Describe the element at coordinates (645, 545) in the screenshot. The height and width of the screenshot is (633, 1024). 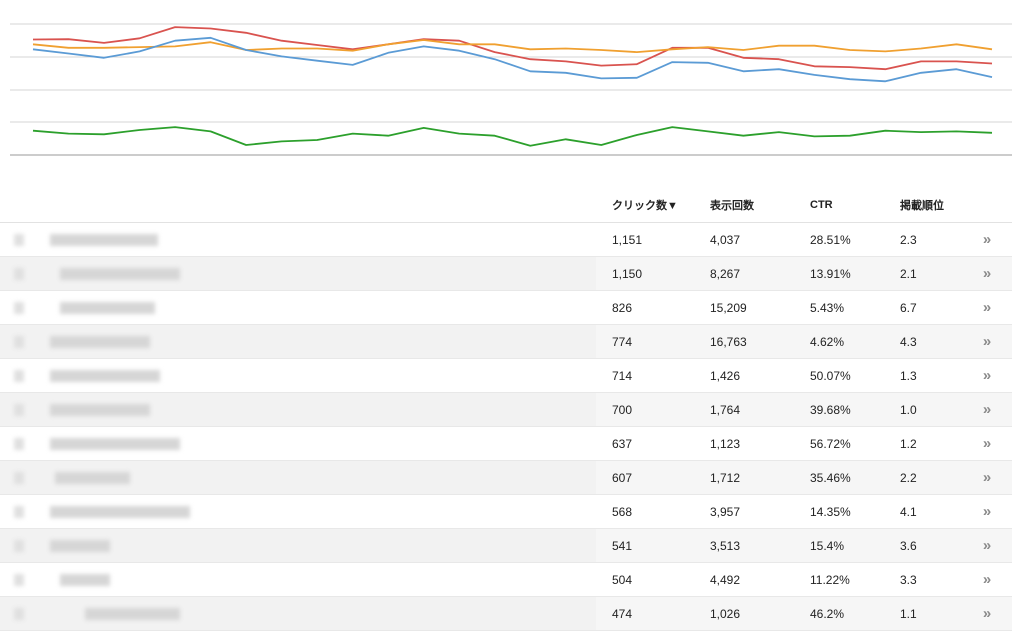
I see `clicks-cell: 541` at that location.